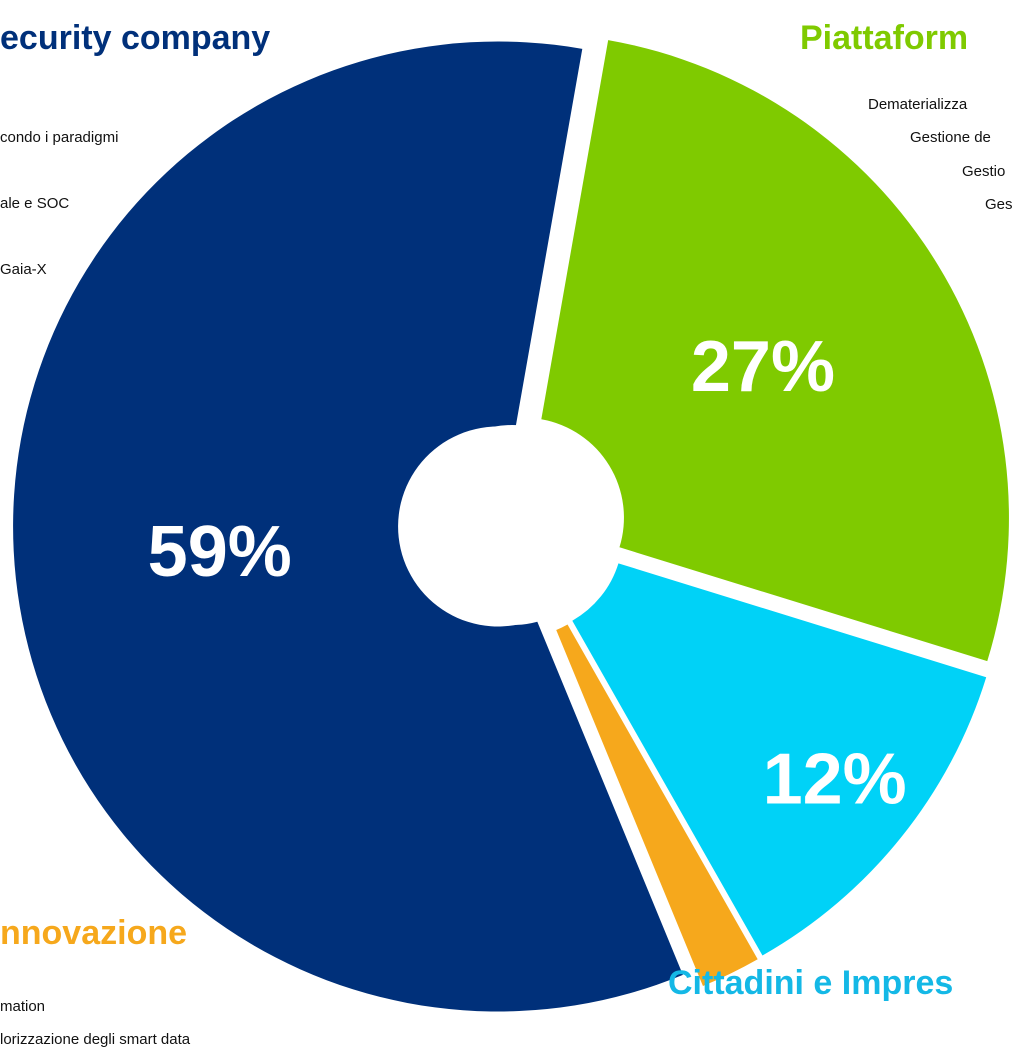 Image resolution: width=1018 pixels, height=1049 pixels. Describe the element at coordinates (884, 38) in the screenshot. I see `category-title: Piattaform` at that location.